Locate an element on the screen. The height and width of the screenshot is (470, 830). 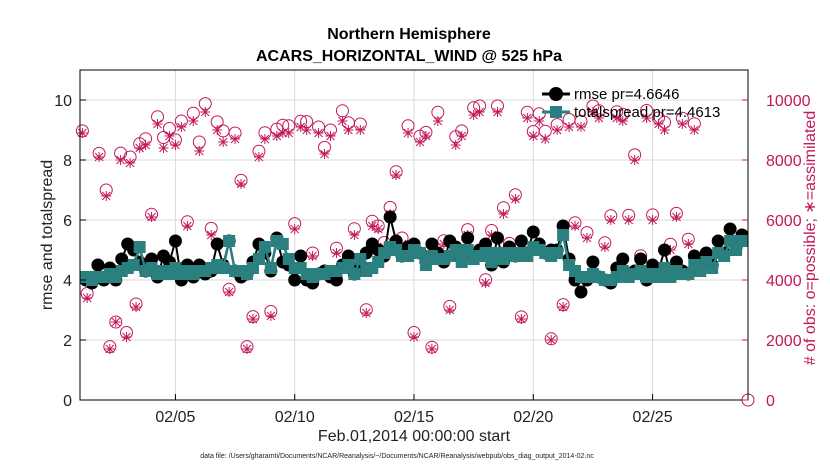
legend-rmse-label: rmse pr=4.6646 is located at coordinates (626, 94).